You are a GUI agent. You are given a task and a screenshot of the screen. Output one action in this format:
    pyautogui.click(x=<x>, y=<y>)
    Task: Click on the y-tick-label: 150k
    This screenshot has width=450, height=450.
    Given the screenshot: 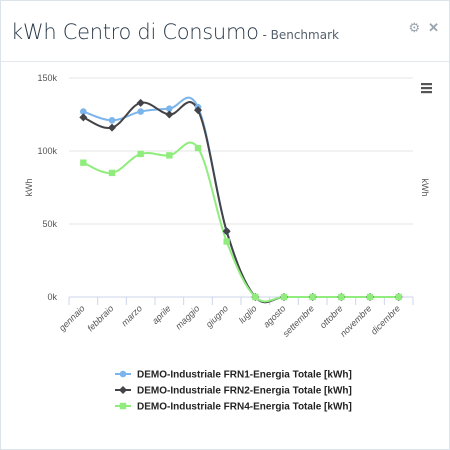 What is the action you would take?
    pyautogui.click(x=47, y=78)
    